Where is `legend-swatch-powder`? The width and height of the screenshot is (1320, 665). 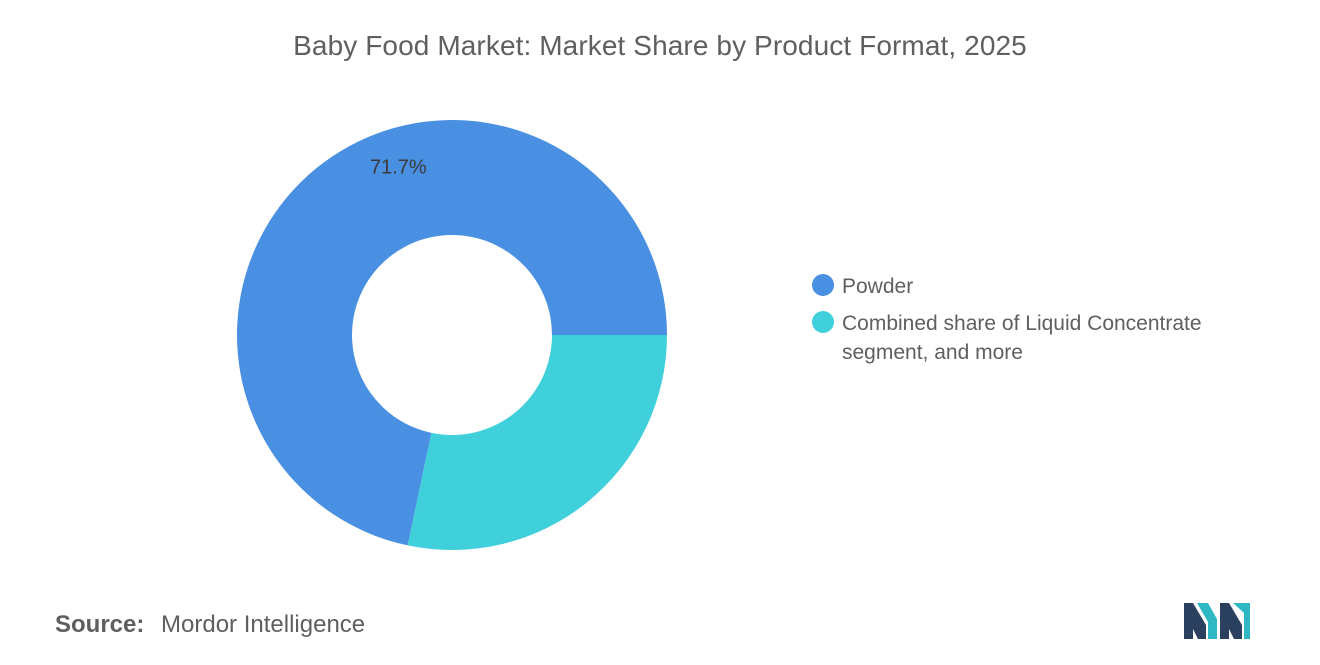
legend-swatch-powder is located at coordinates (823, 285).